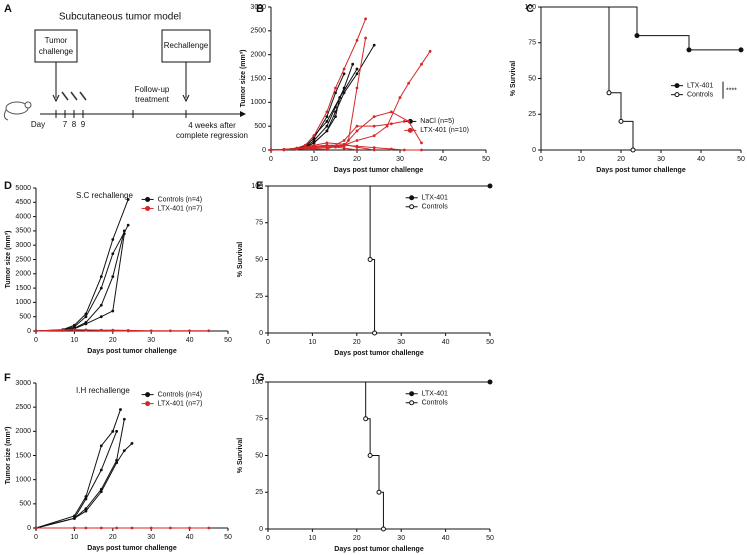  What do you see at coordinates (38, 124) in the screenshot?
I see `day-label: Day` at bounding box center [38, 124].